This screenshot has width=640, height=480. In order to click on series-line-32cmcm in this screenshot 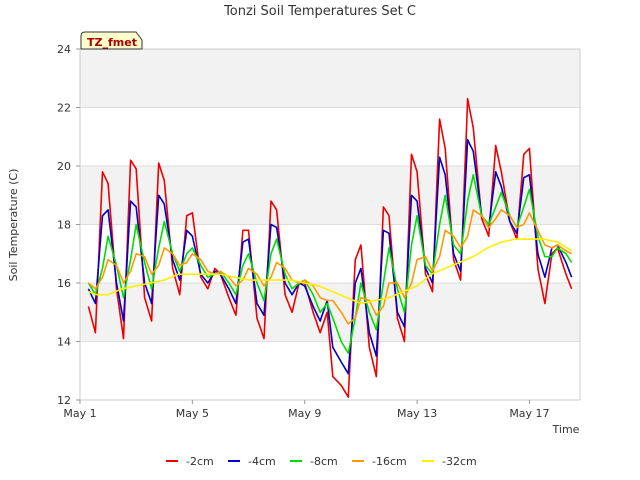, I will do `click(330, 271)`.